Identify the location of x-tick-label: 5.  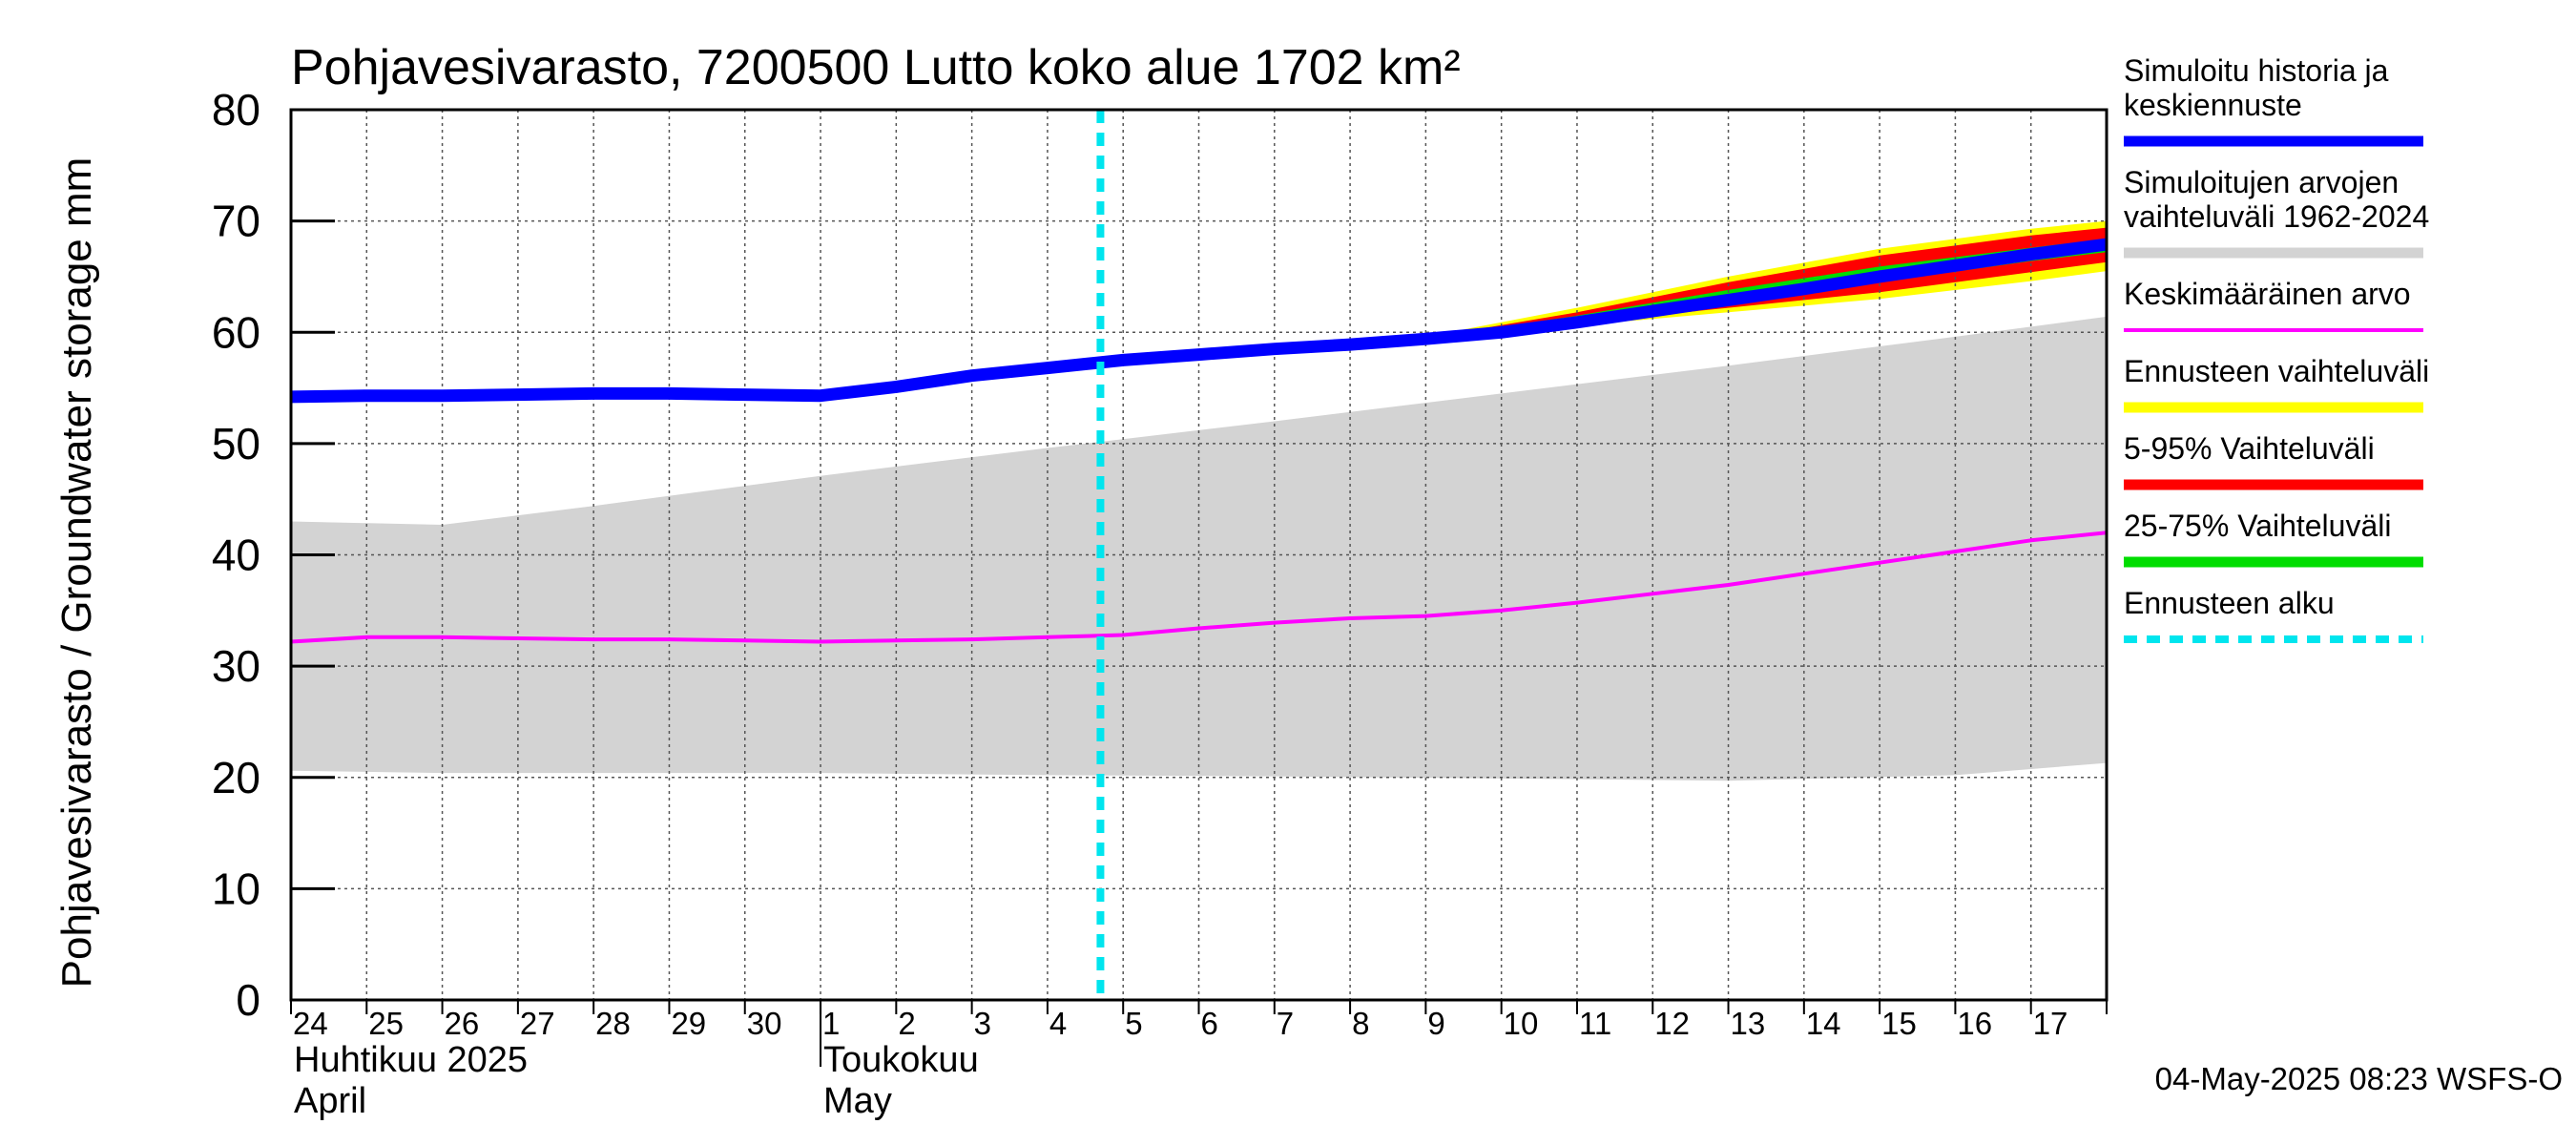
(1133, 1023).